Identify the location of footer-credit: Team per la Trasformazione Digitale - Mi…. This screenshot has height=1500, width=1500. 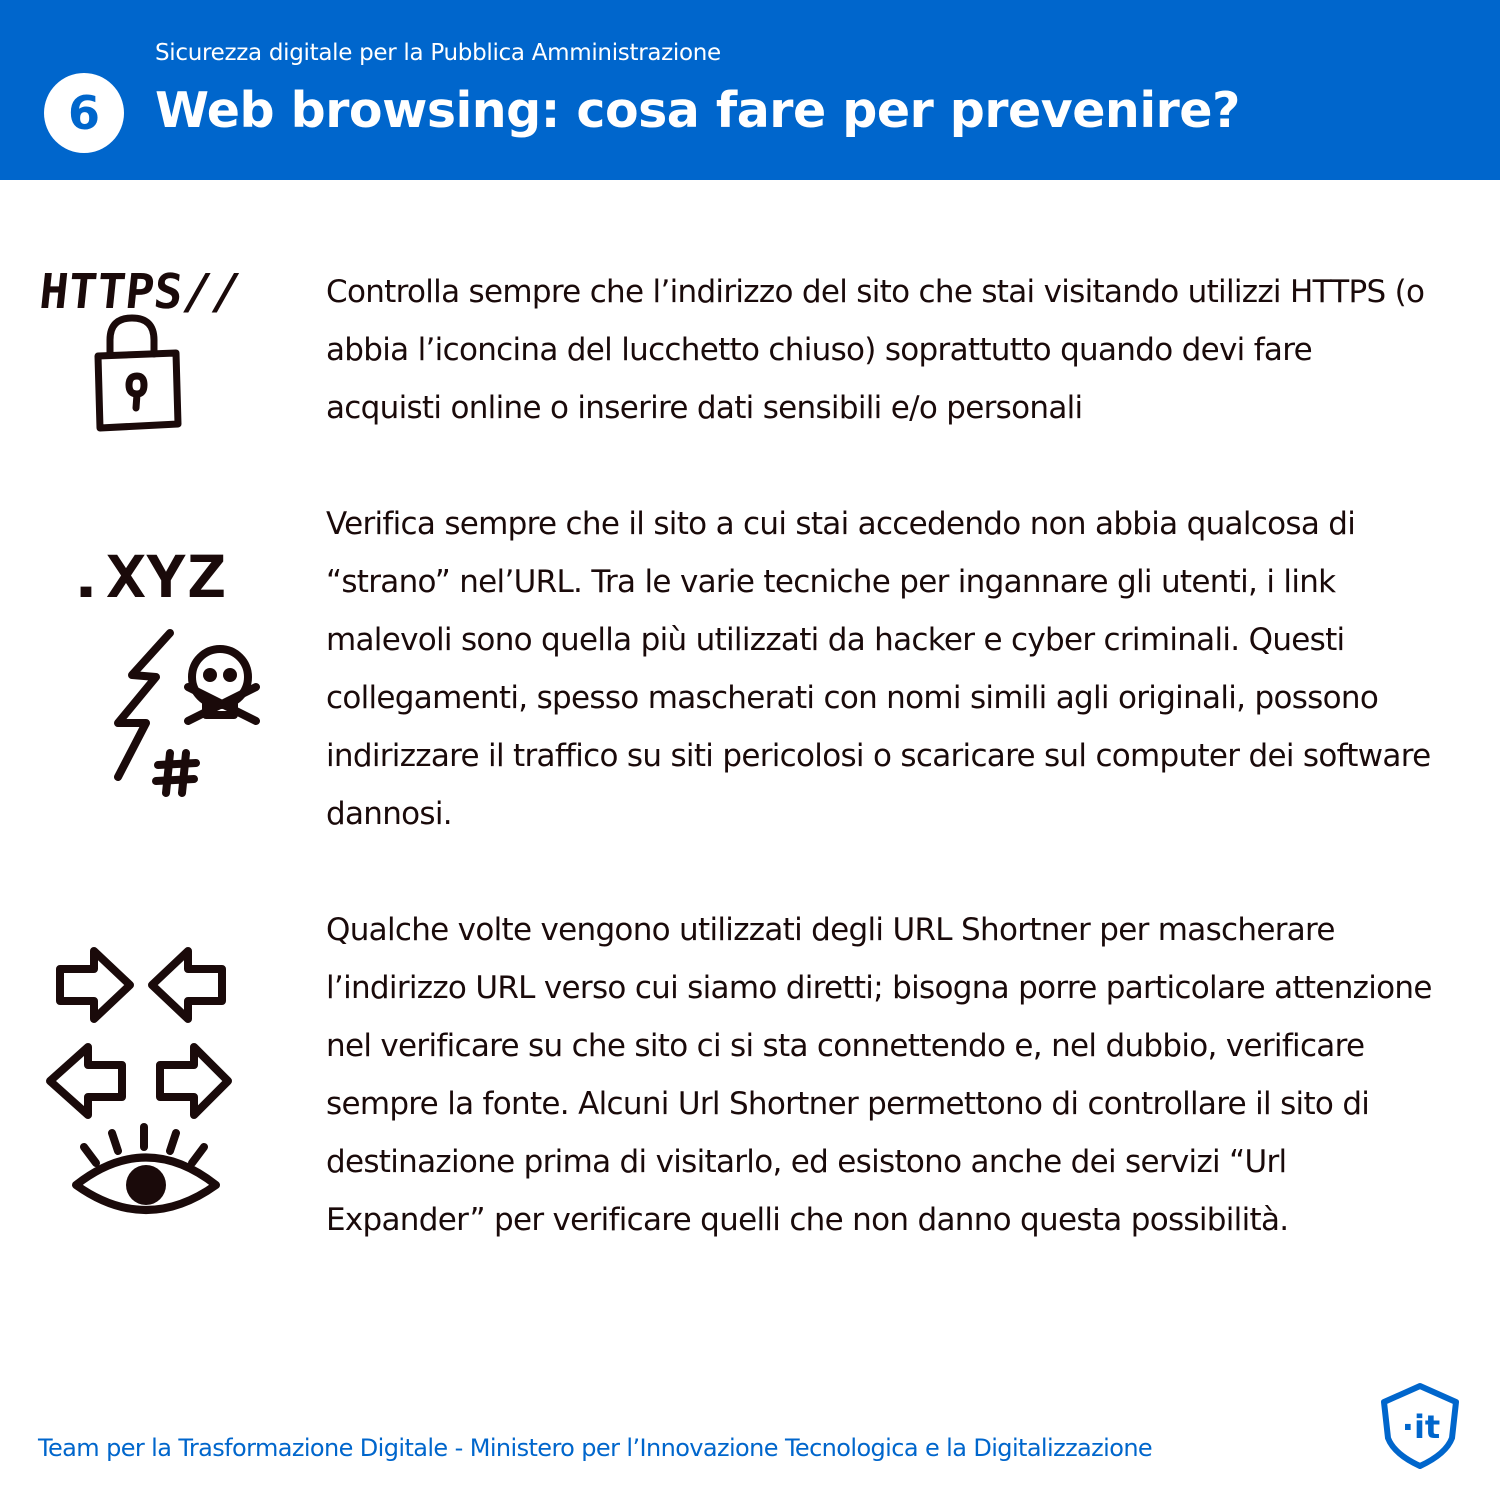
(595, 1448).